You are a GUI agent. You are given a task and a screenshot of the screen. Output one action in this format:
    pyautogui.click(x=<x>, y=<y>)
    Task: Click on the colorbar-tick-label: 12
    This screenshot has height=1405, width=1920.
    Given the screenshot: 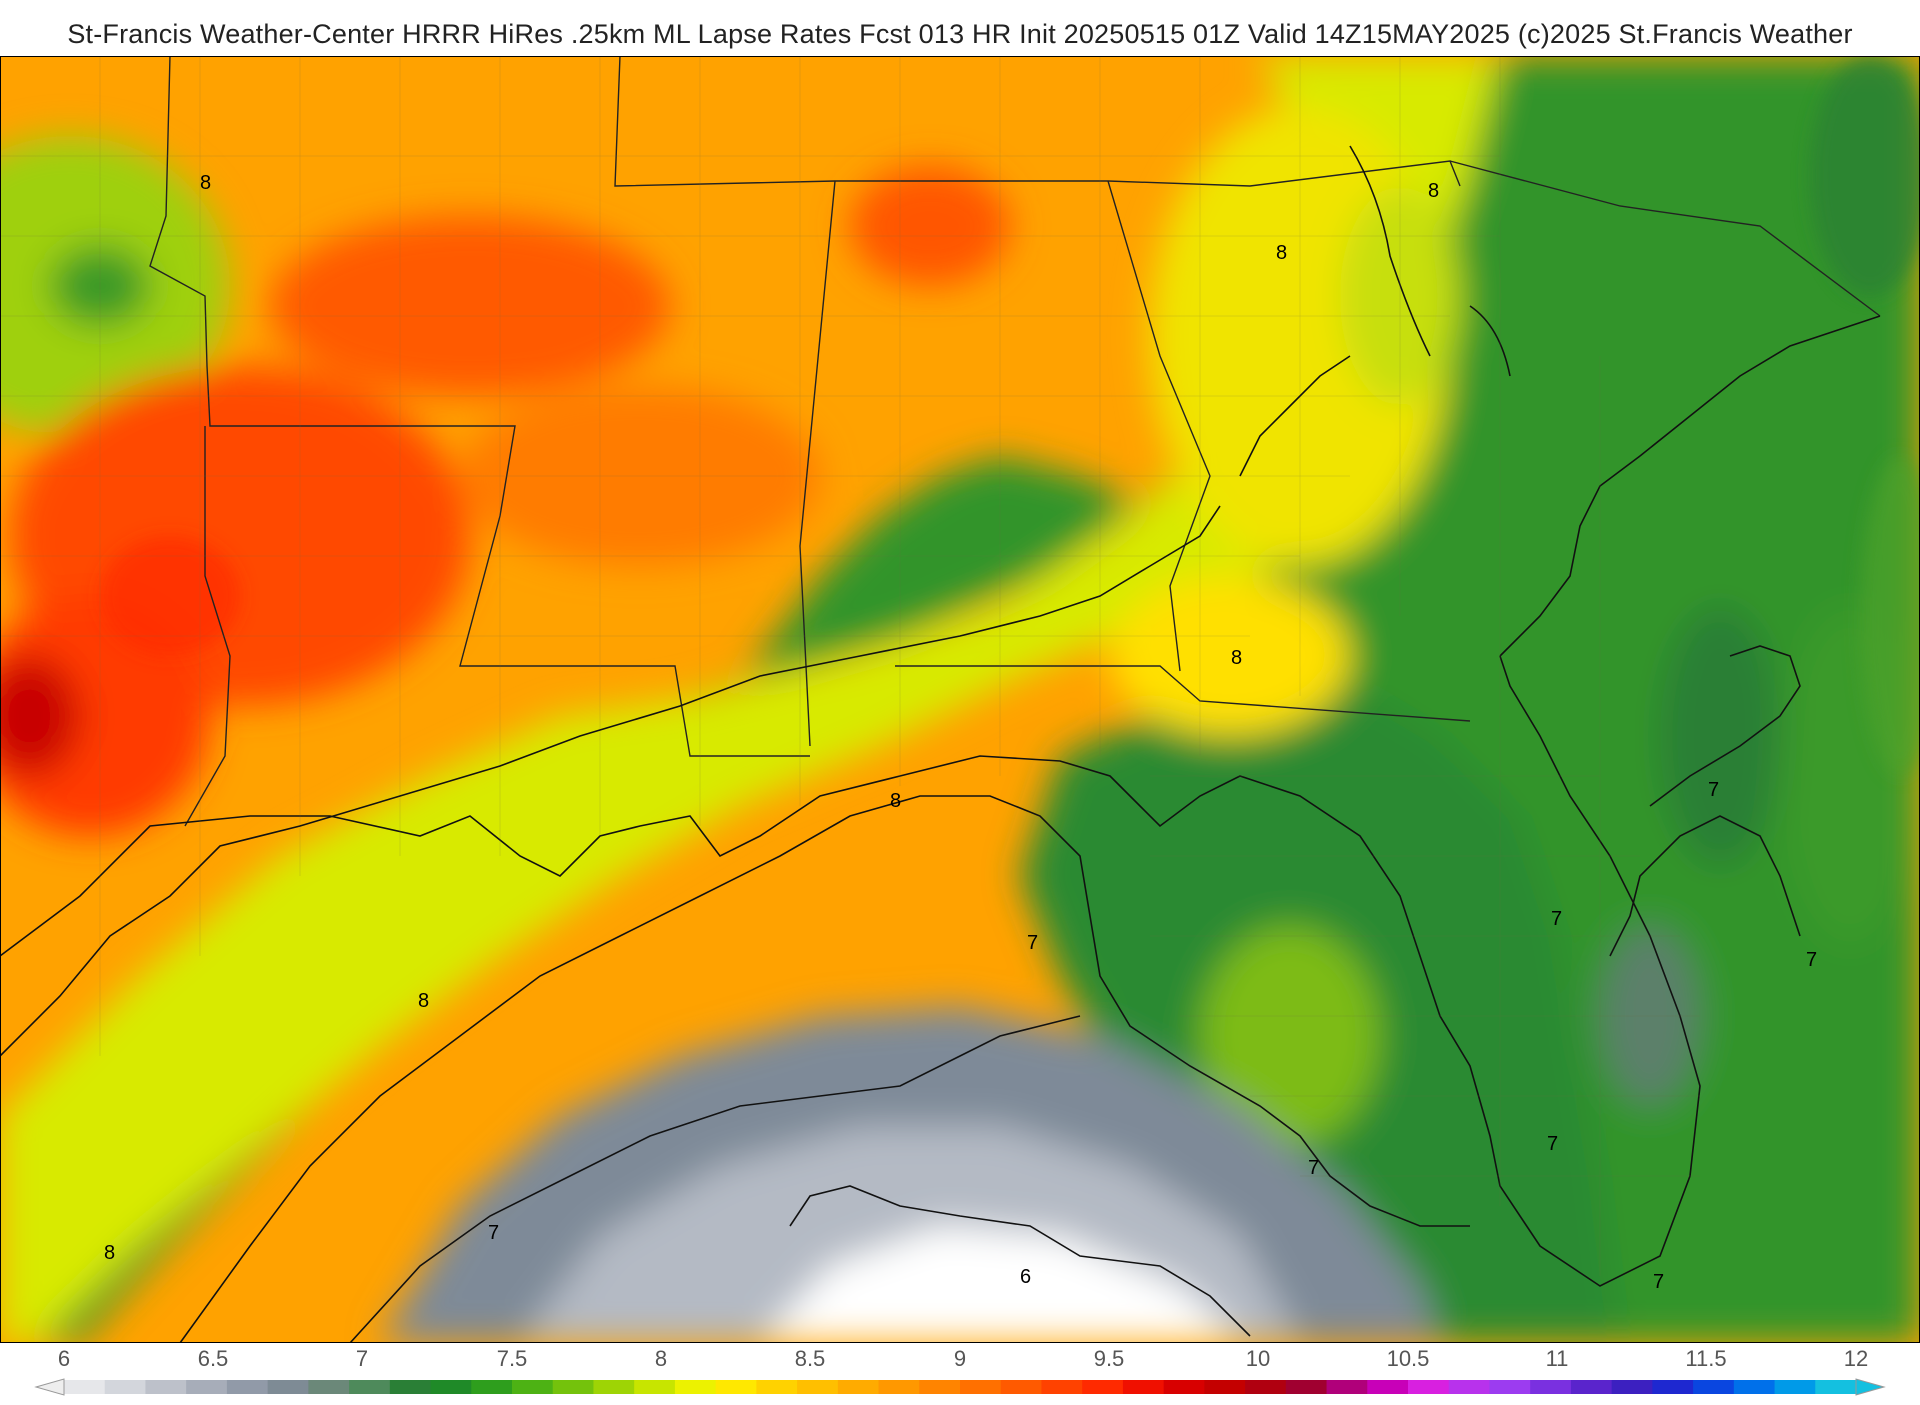 What is the action you would take?
    pyautogui.click(x=1856, y=1358)
    